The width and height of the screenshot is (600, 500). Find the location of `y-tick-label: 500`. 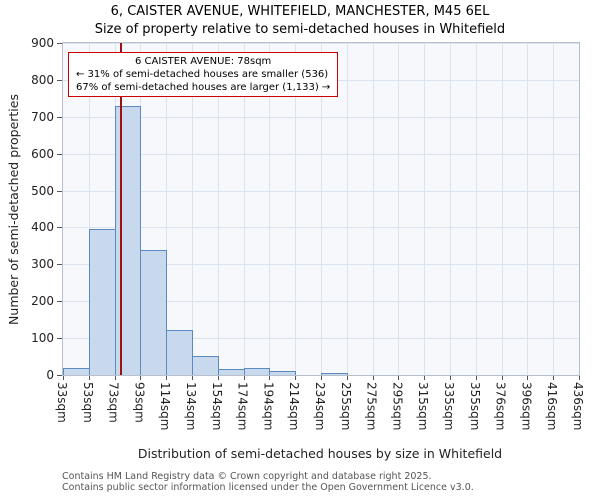

y-tick-label: 500 is located at coordinates (42, 190).